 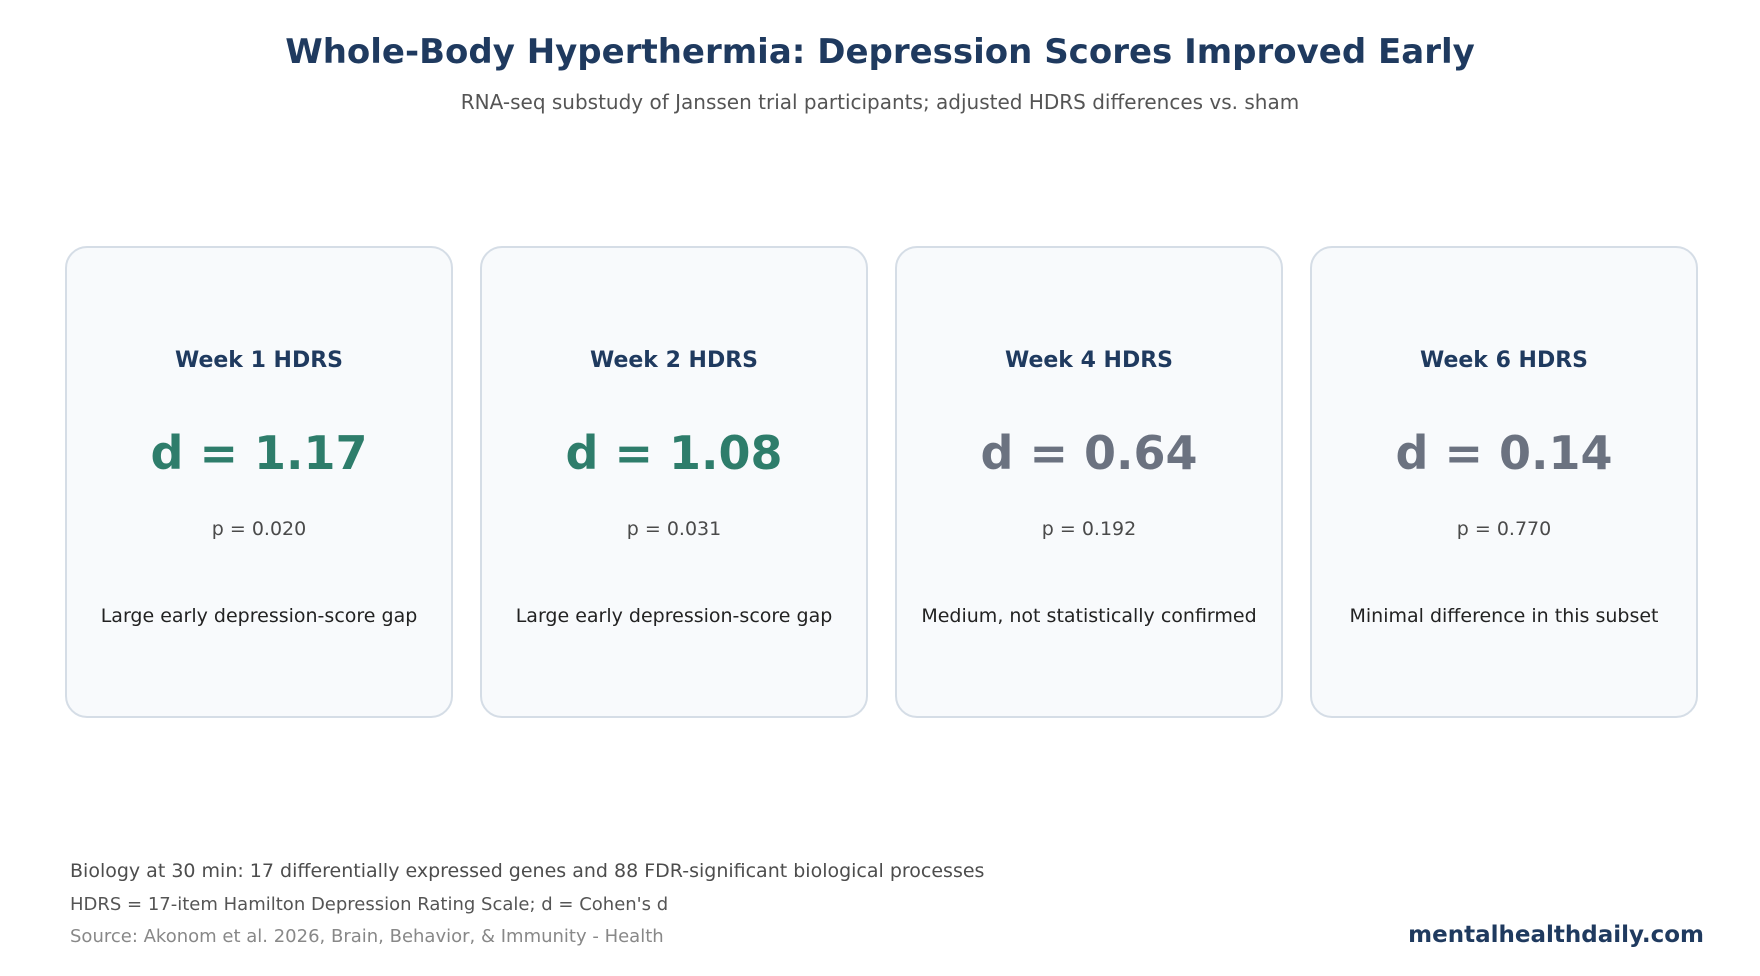 What do you see at coordinates (259, 453) in the screenshot?
I see `effect-size-value: d = 1.17` at bounding box center [259, 453].